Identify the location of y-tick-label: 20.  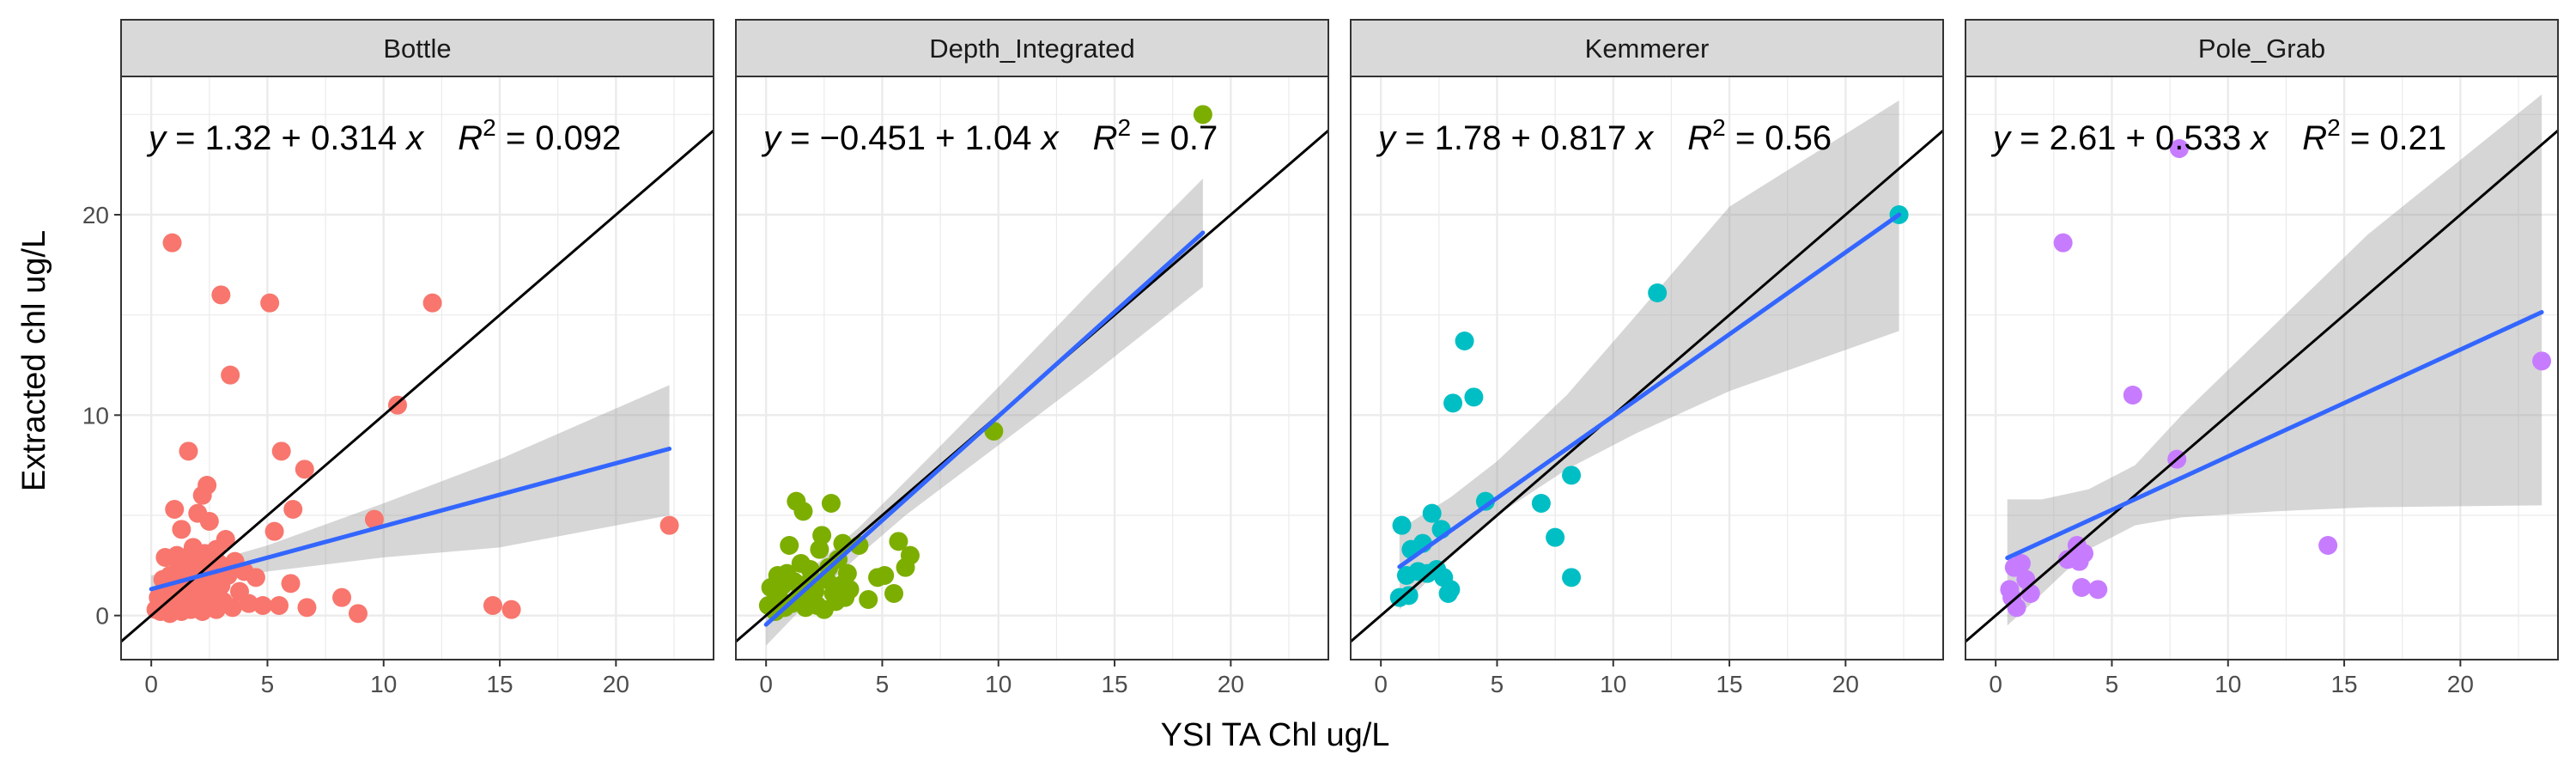
(96, 215).